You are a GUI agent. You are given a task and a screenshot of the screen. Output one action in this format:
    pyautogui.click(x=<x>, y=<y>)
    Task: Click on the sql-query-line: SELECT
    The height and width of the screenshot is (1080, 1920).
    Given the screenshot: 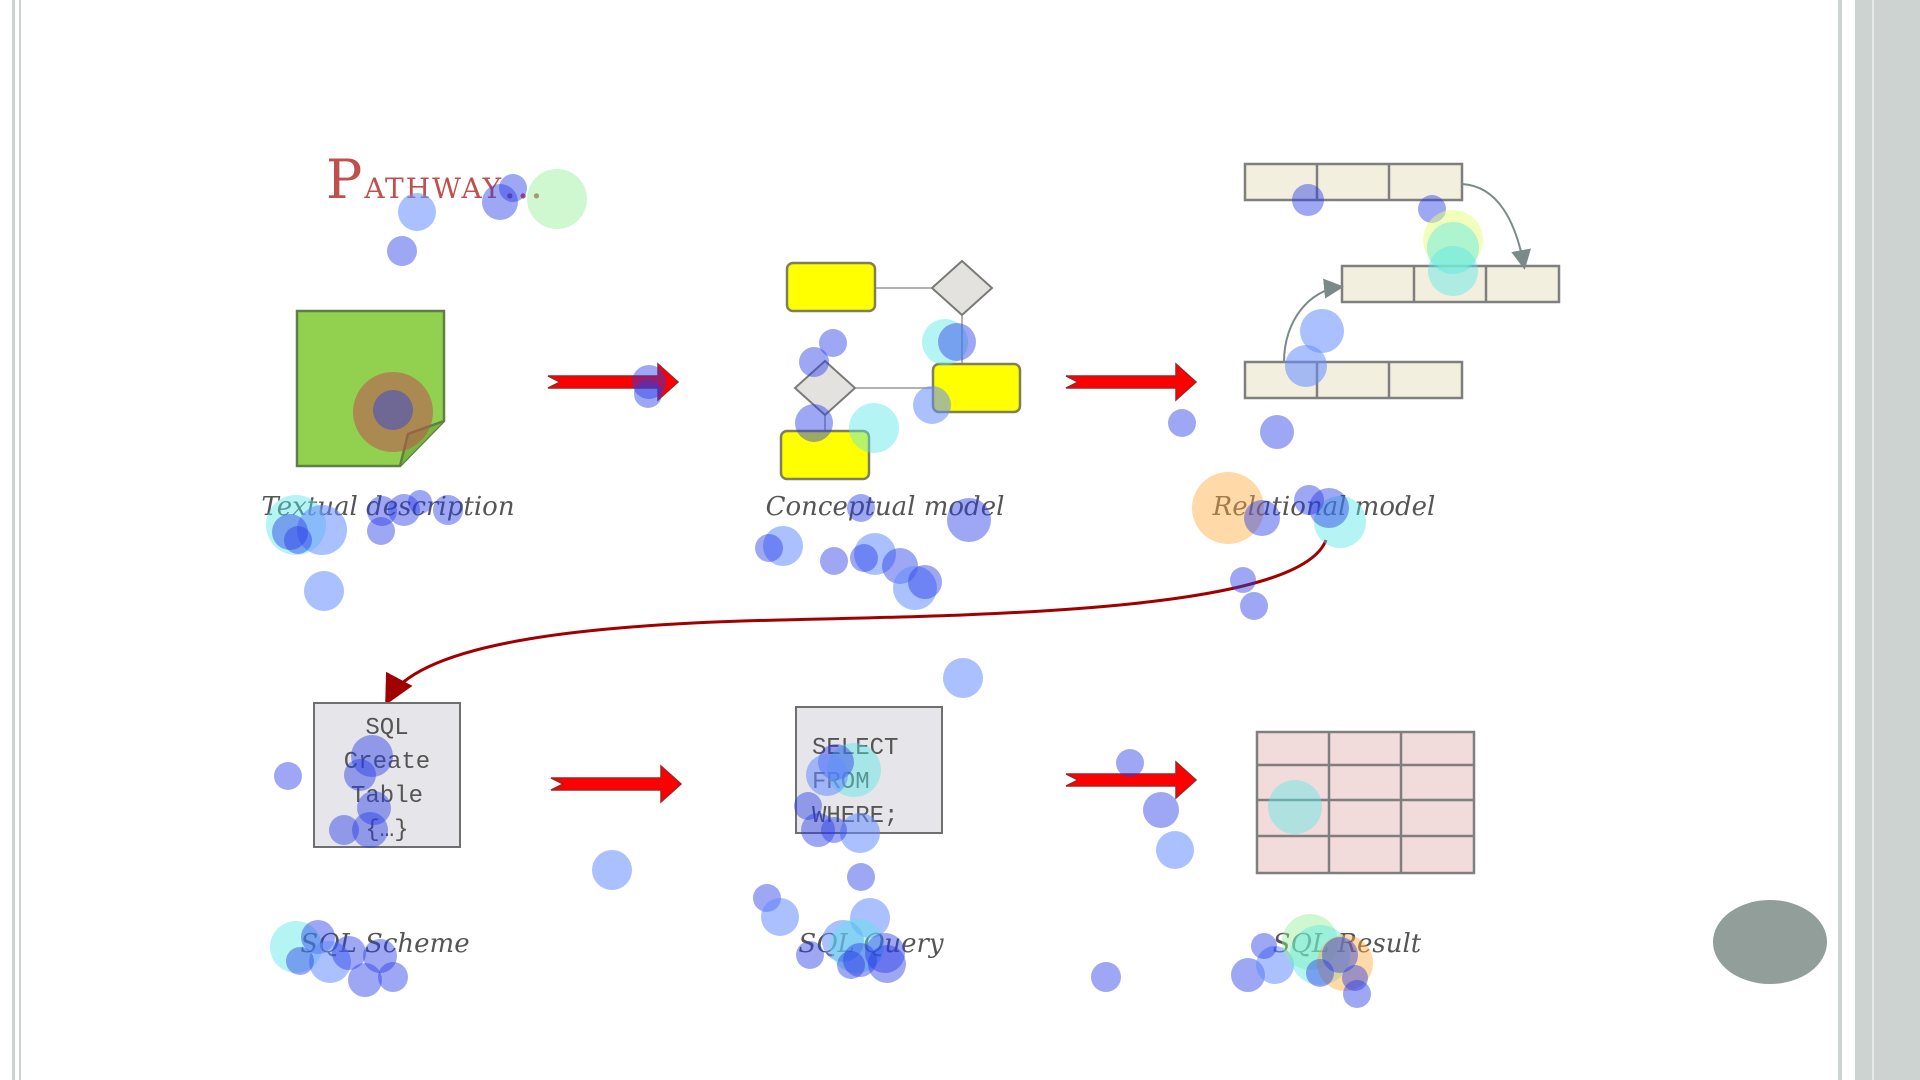 What is the action you would take?
    pyautogui.click(x=855, y=748)
    